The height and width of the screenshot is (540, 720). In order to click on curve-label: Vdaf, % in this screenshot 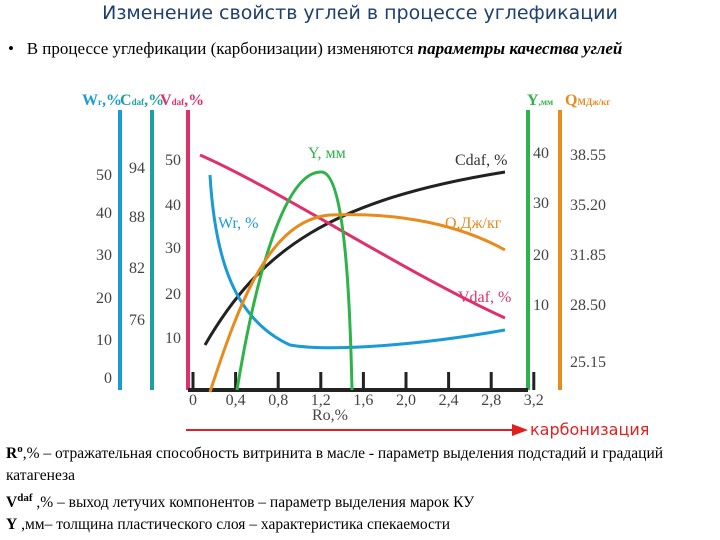, I will do `click(484, 297)`.